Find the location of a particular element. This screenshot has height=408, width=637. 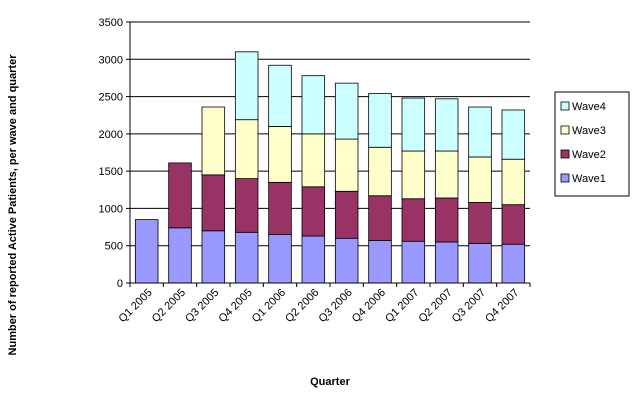

bar-wave4-q4-2007 is located at coordinates (513, 134).